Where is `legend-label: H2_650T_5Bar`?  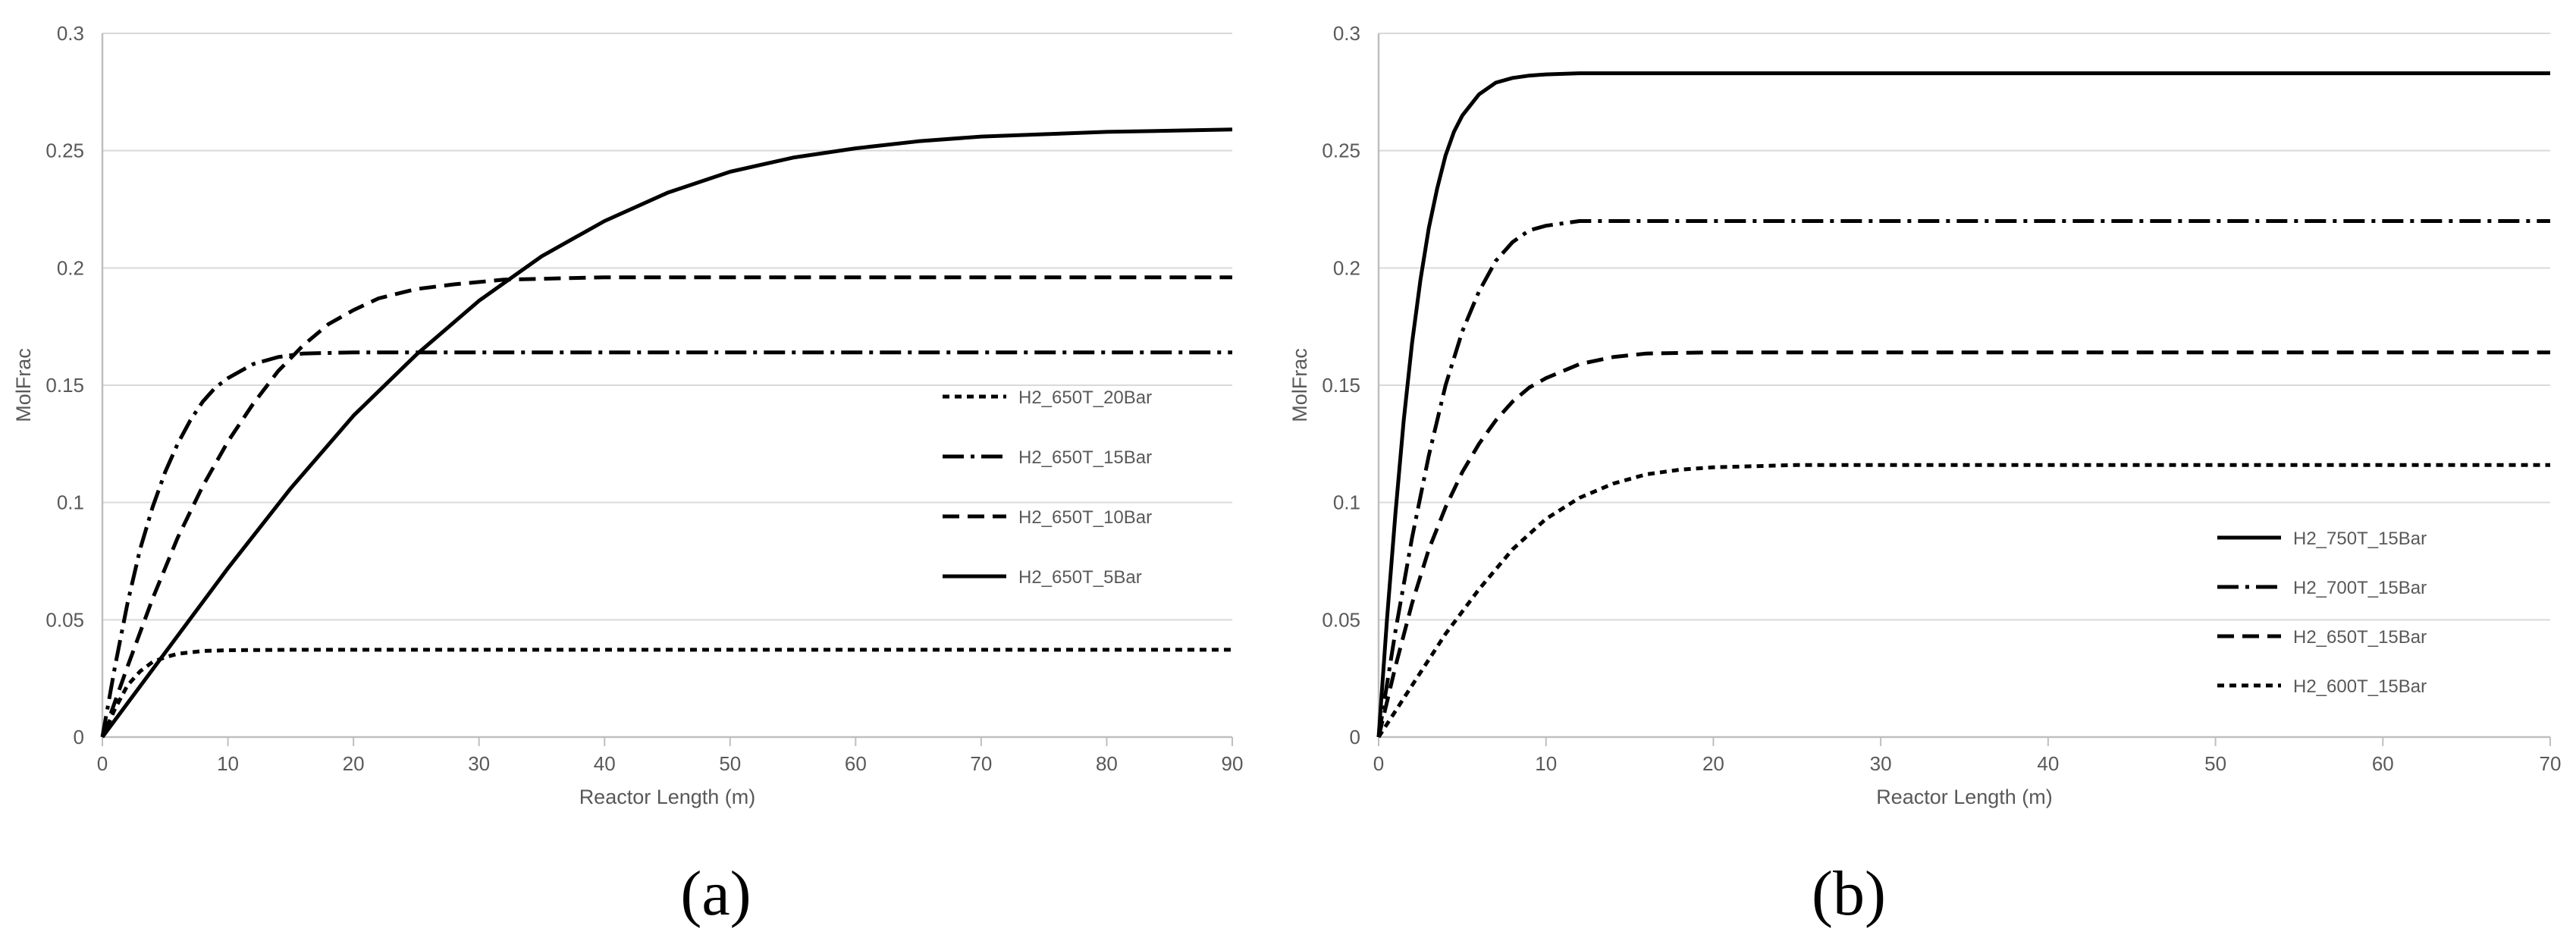
legend-label: H2_650T_5Bar is located at coordinates (1080, 577).